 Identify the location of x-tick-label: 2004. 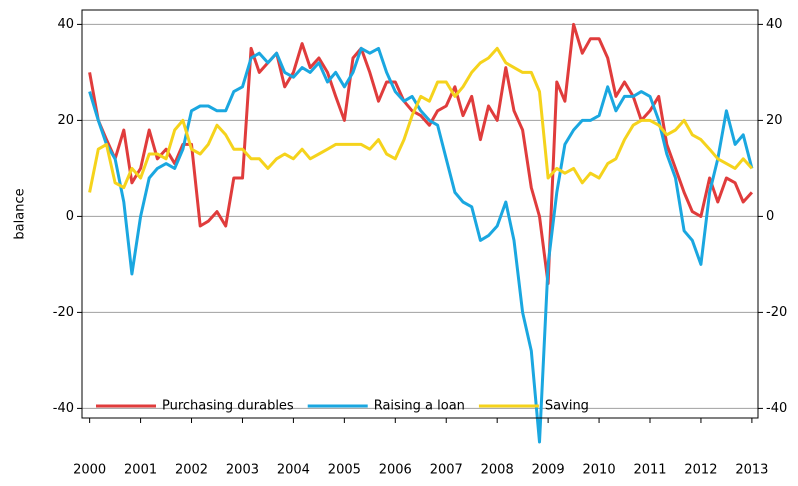
(293, 470).